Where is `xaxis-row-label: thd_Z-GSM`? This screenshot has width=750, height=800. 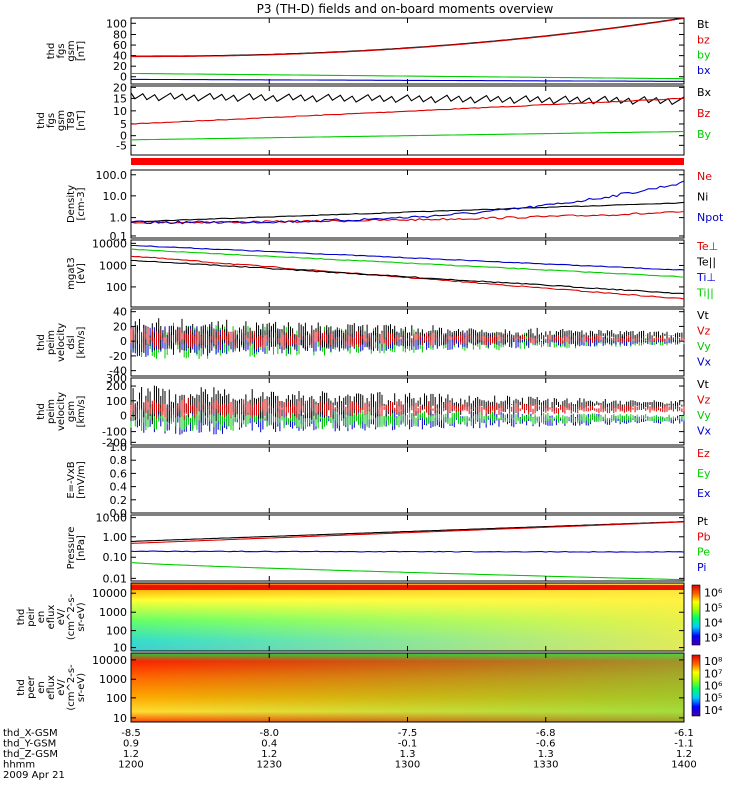
xaxis-row-label: thd_Z-GSM is located at coordinates (30, 754).